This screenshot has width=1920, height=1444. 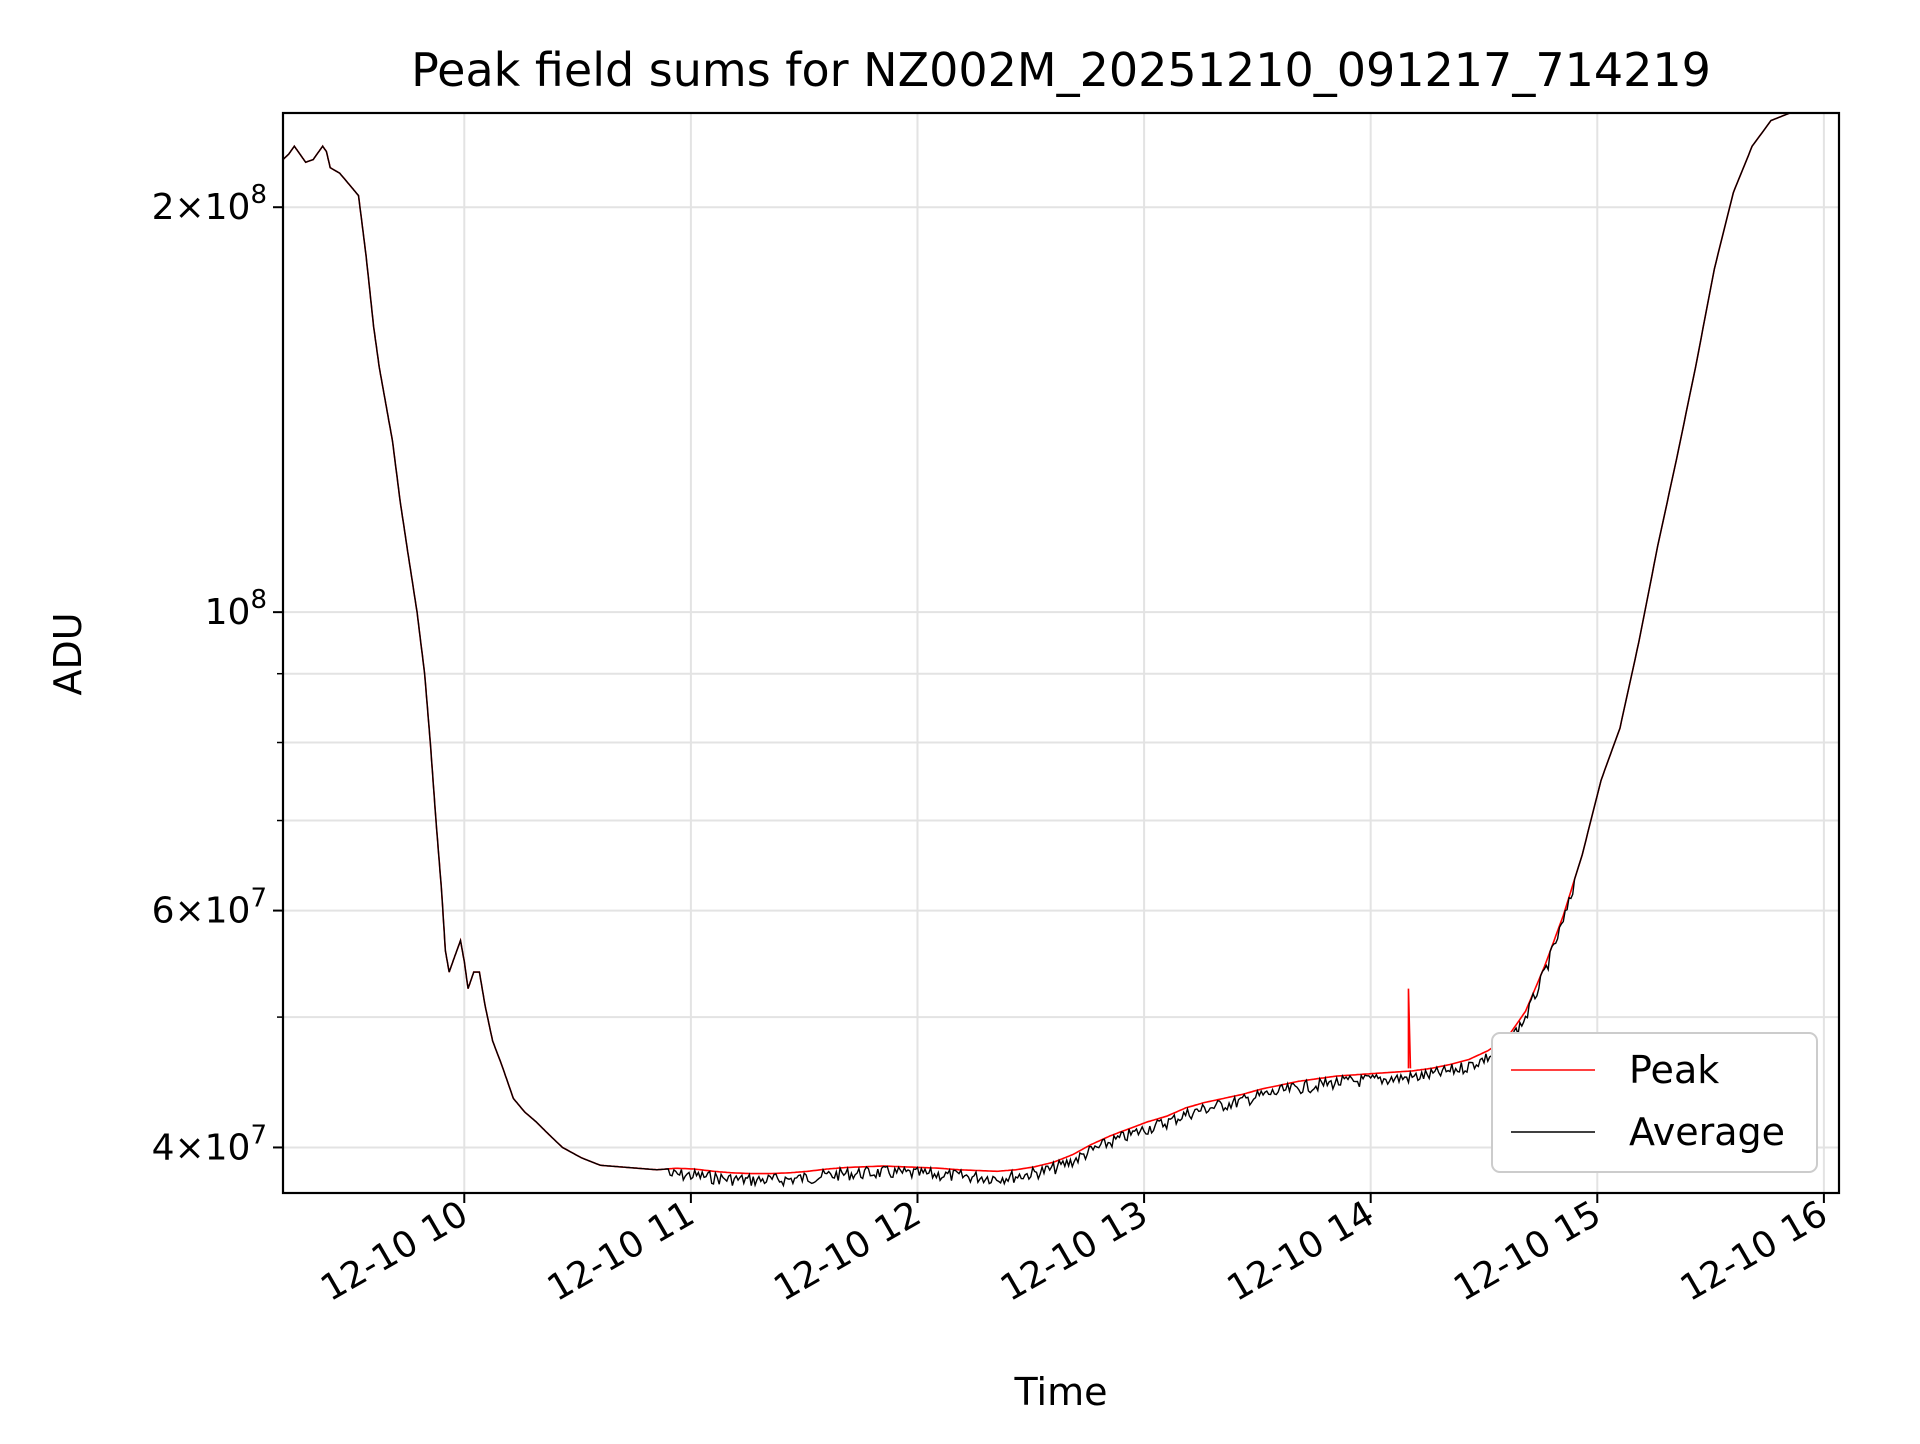 What do you see at coordinates (1409, 1028) in the screenshot?
I see `series-spike-peak` at bounding box center [1409, 1028].